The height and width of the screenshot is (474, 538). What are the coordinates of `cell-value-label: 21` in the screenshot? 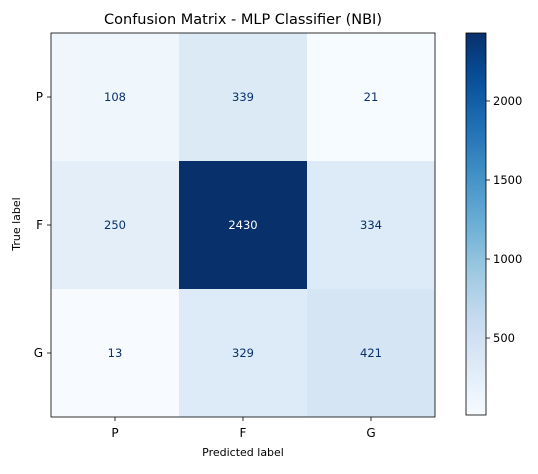 It's located at (371, 97).